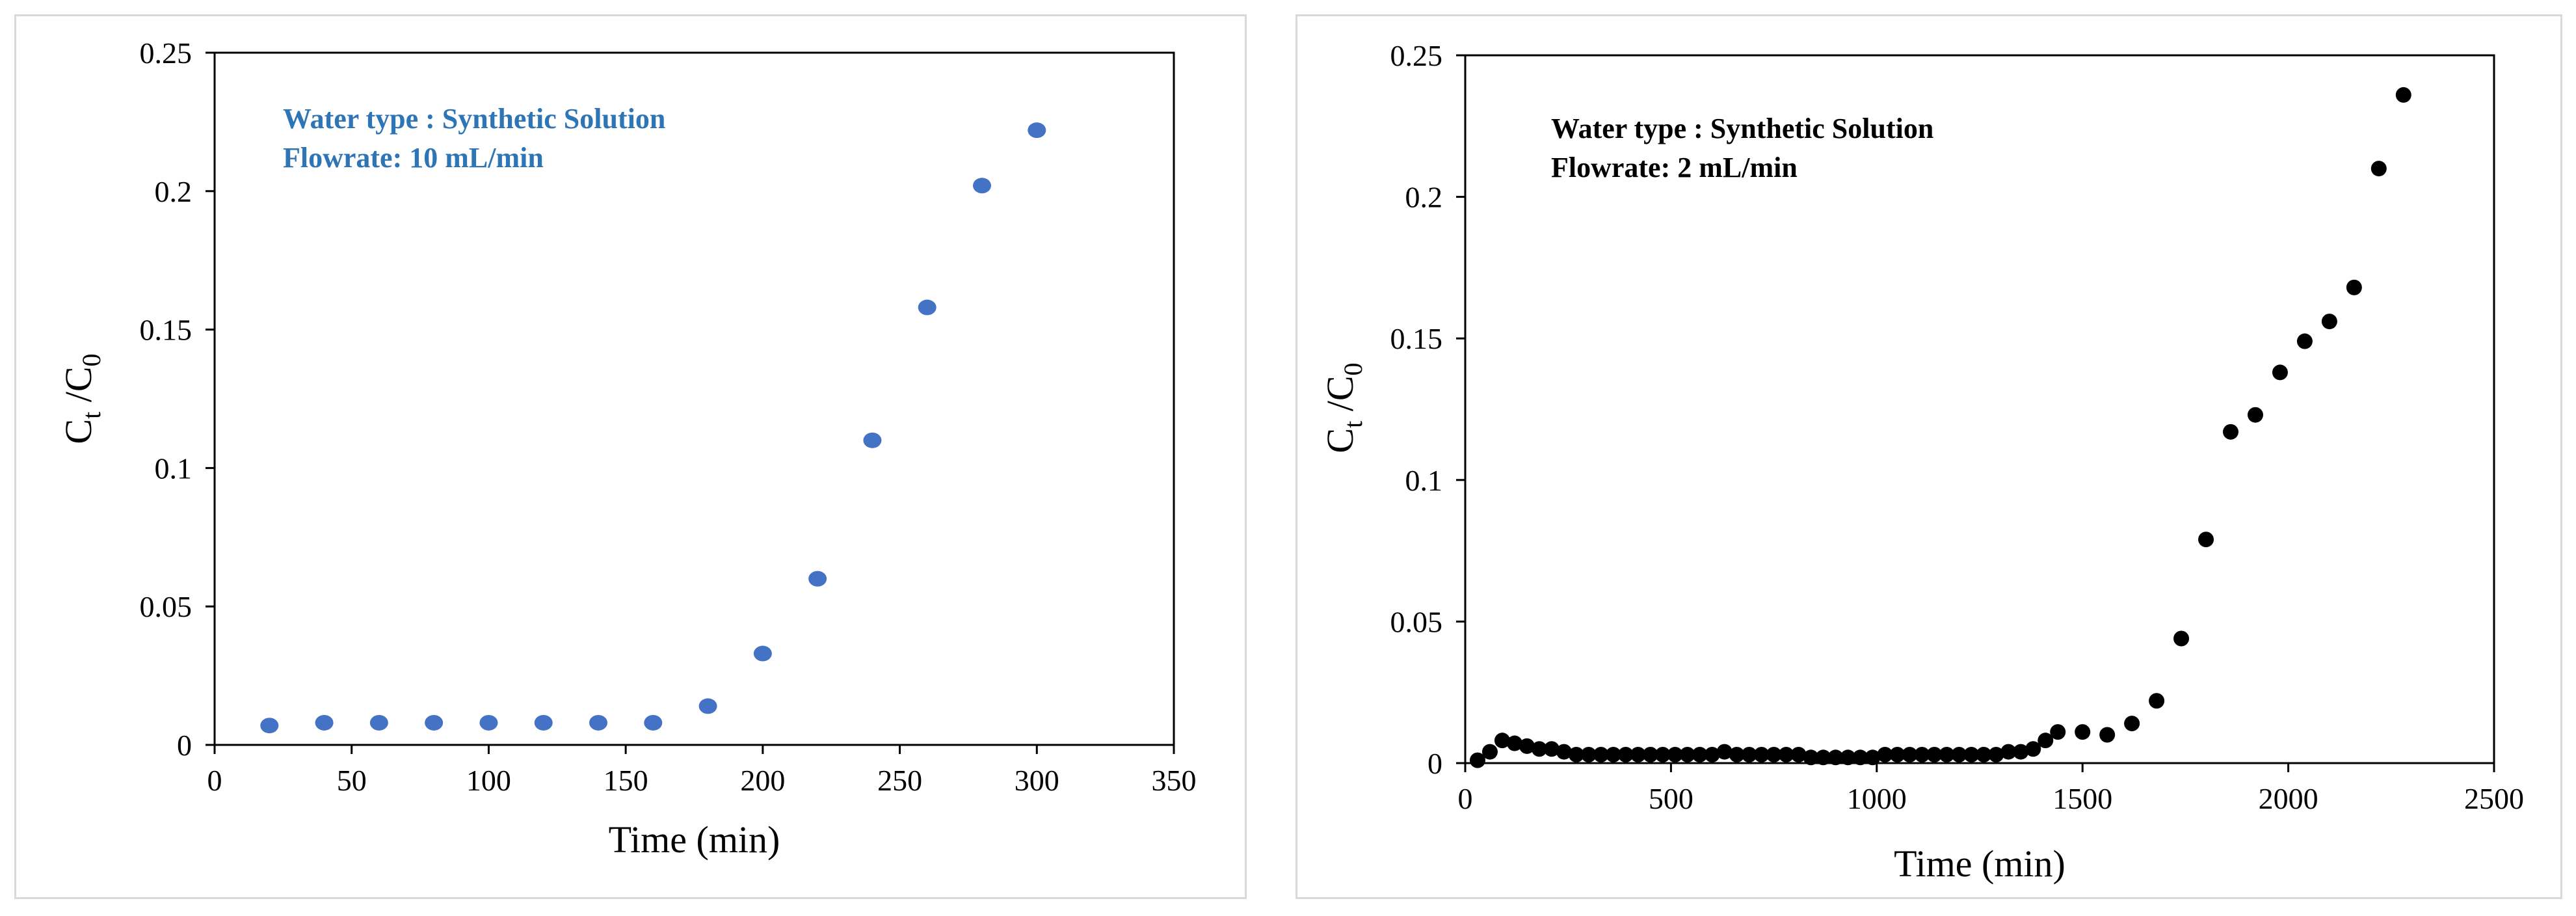 Image resolution: width=2576 pixels, height=916 pixels. Describe the element at coordinates (2082, 798) in the screenshot. I see `x-tick-label: 1500` at that location.